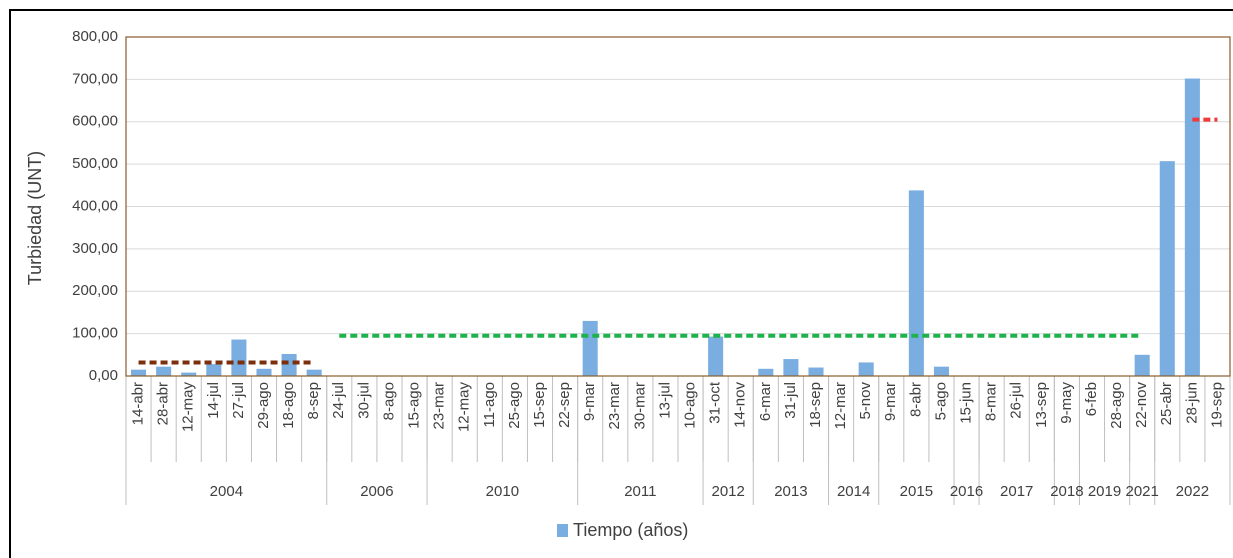 This screenshot has width=1233, height=558. What do you see at coordinates (840, 406) in the screenshot?
I see `x-tick-label: 12-mar` at bounding box center [840, 406].